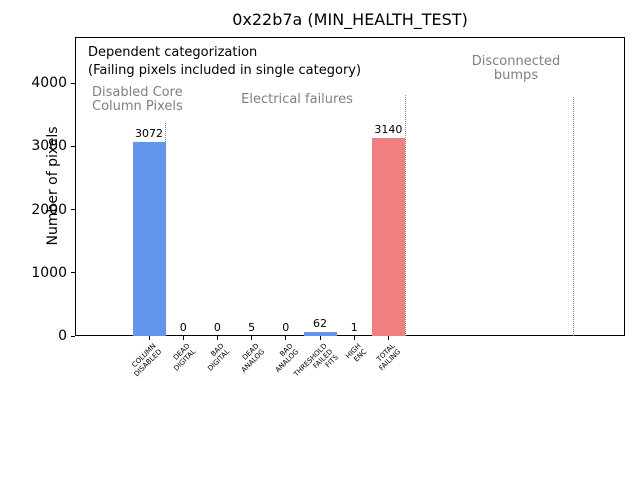 Image resolution: width=640 pixels, height=480 pixels. Describe the element at coordinates (149, 133) in the screenshot. I see `bar-value-label: 3072` at that location.